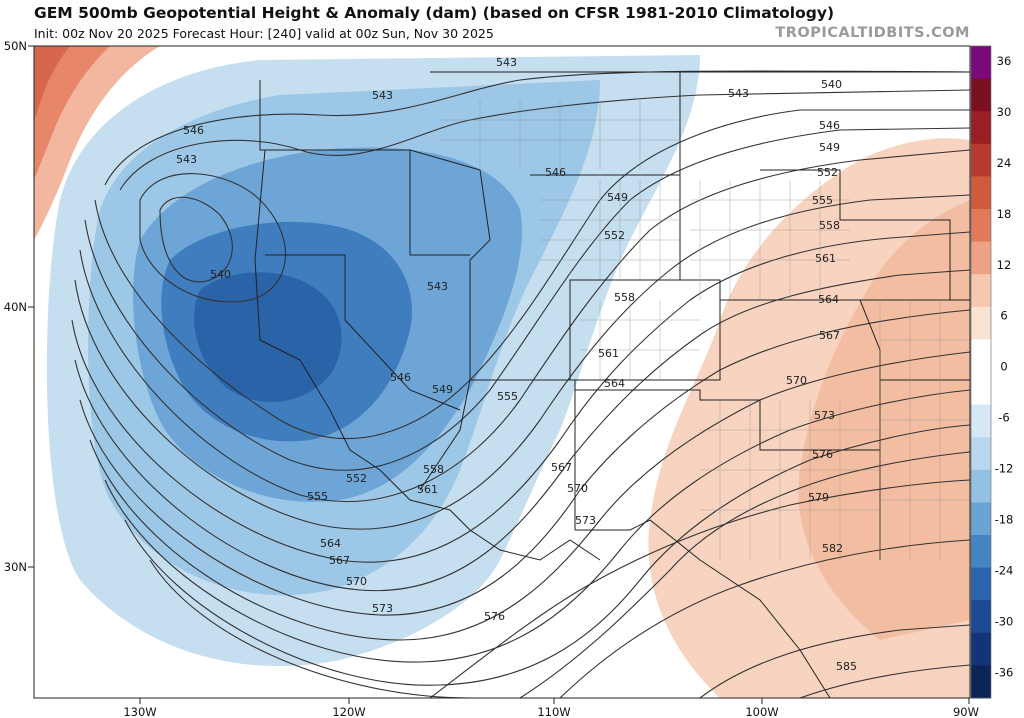  Describe the element at coordinates (872, 33) in the screenshot. I see `brand-watermark: TROPICALTIDBITS.COM` at that location.